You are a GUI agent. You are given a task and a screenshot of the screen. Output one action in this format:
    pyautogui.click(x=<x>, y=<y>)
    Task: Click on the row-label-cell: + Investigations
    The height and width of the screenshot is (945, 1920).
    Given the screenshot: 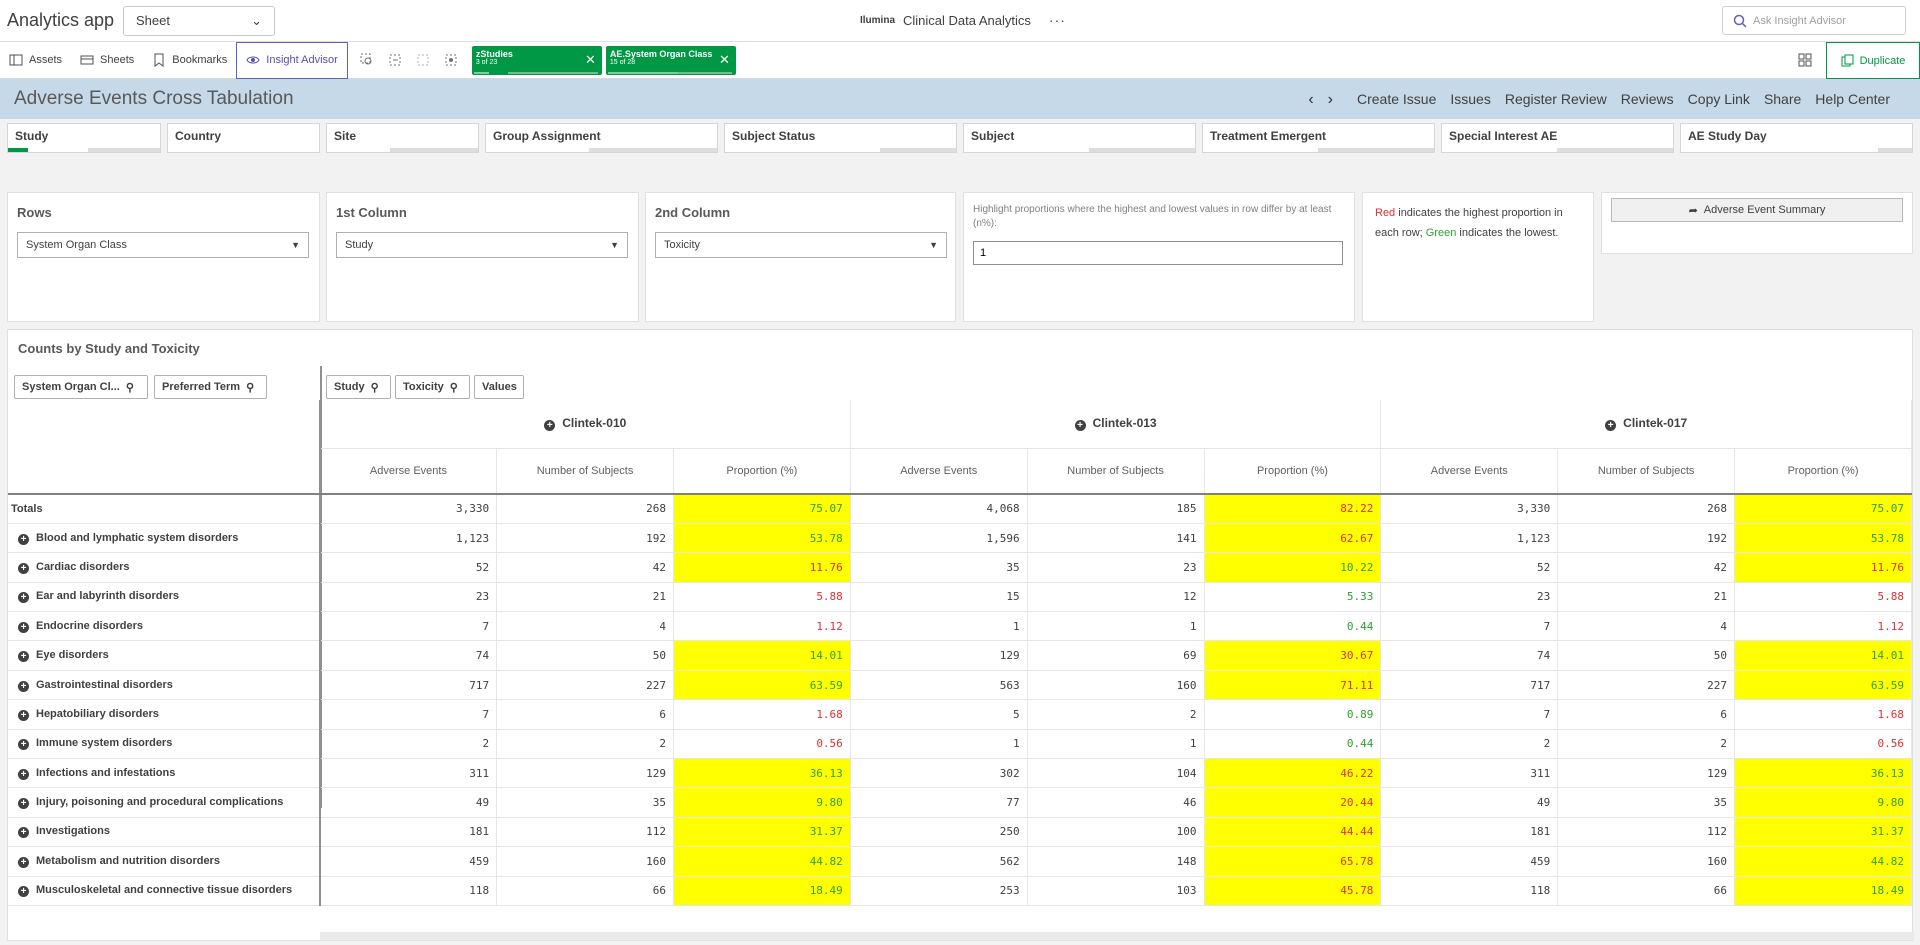 What is the action you would take?
    pyautogui.click(x=164, y=832)
    